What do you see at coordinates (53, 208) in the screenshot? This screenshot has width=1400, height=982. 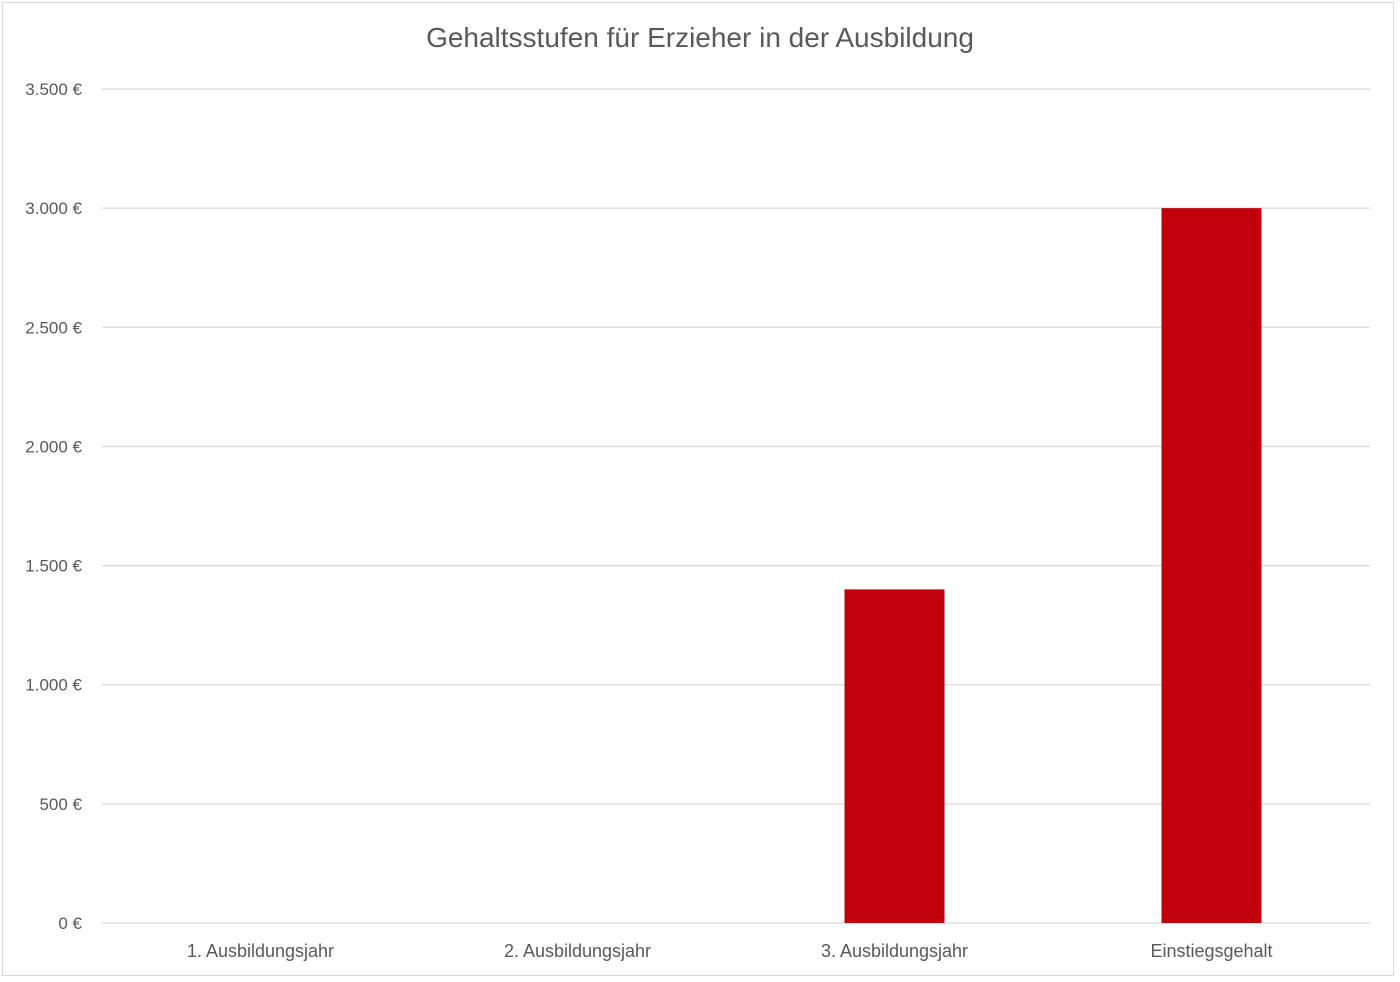 I see `y-tick-label: 3.000 €` at bounding box center [53, 208].